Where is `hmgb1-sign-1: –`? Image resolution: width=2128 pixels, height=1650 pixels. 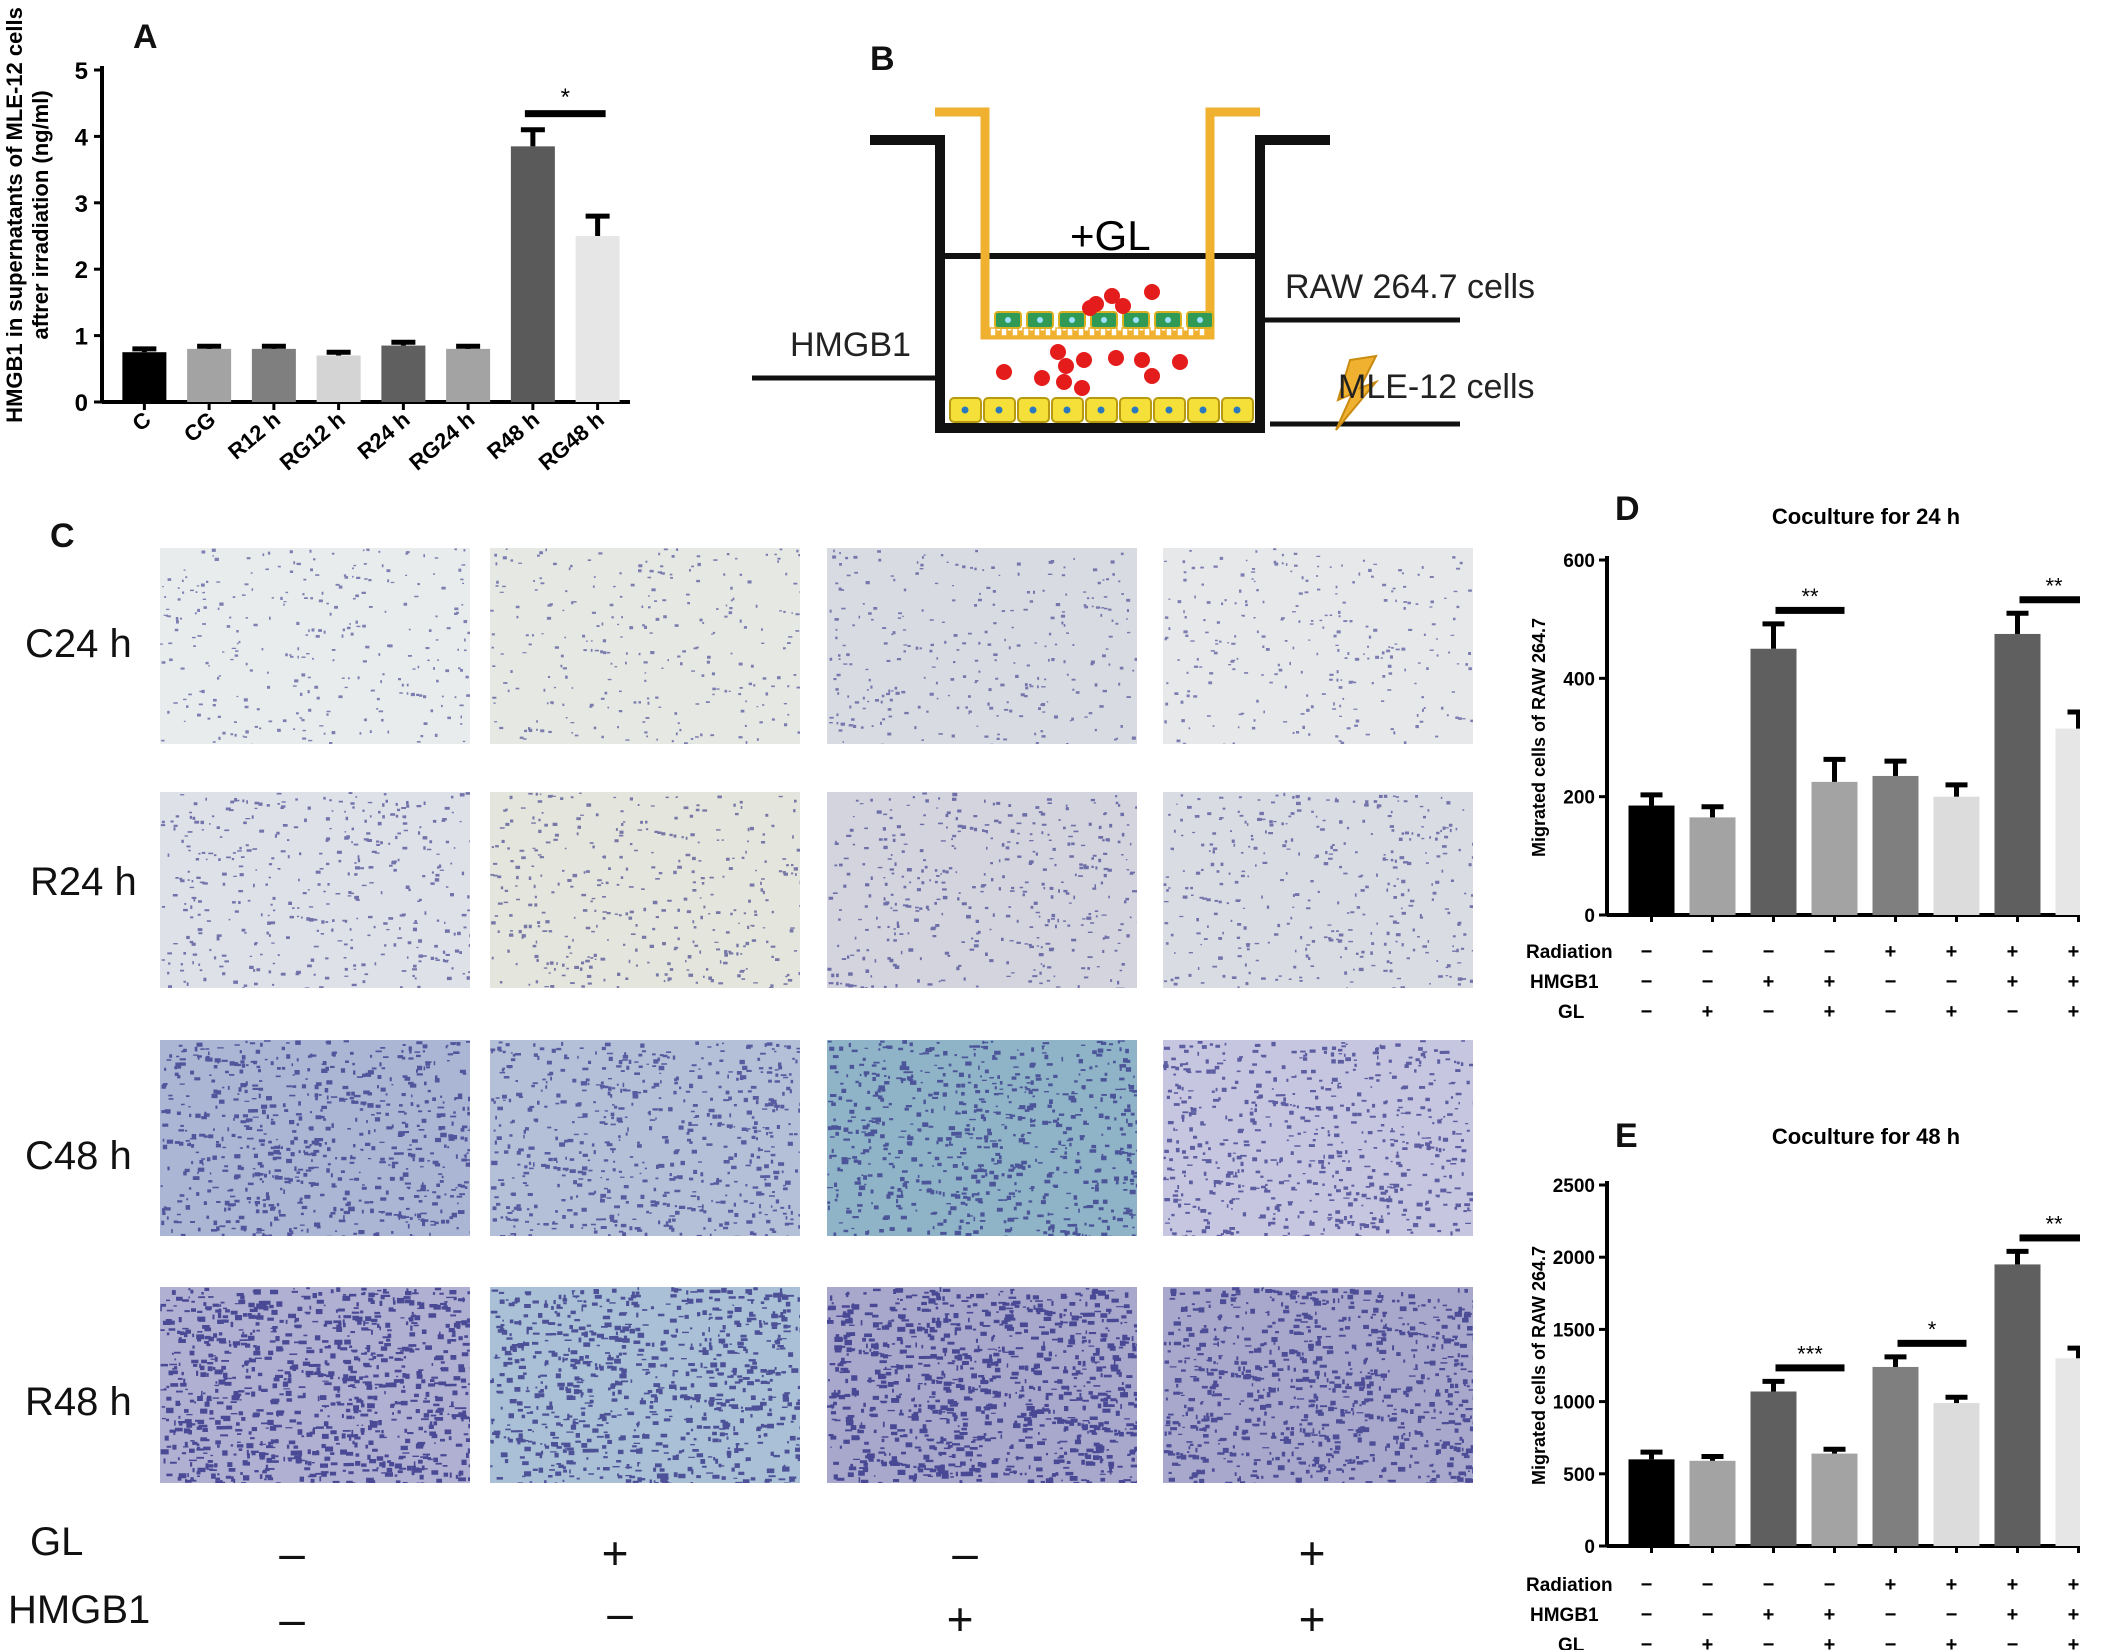
hmgb1-sign-1: – is located at coordinates (292, 1619).